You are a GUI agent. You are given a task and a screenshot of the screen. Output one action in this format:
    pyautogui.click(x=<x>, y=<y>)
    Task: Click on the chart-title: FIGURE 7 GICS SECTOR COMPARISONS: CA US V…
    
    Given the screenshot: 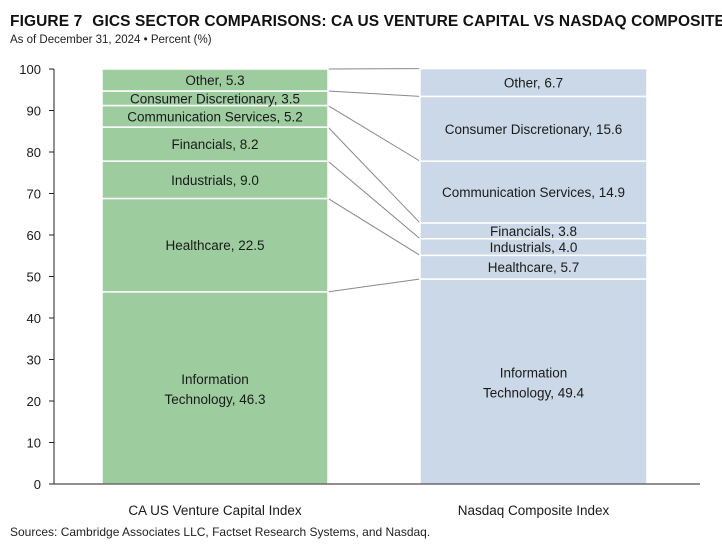 What is the action you would take?
    pyautogui.click(x=366, y=22)
    